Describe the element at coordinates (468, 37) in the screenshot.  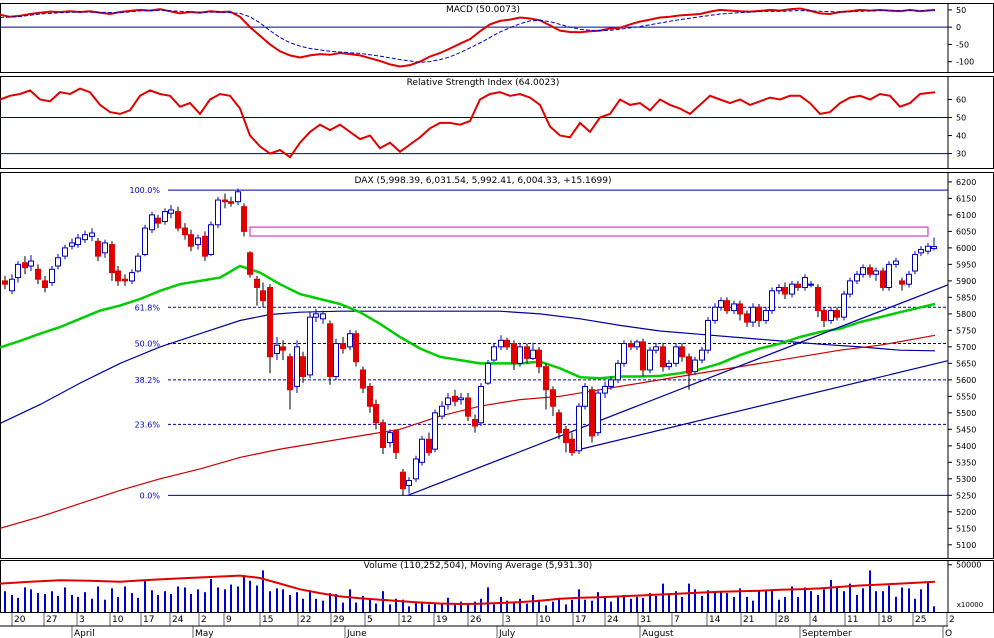
I see `macd-macd-line` at that location.